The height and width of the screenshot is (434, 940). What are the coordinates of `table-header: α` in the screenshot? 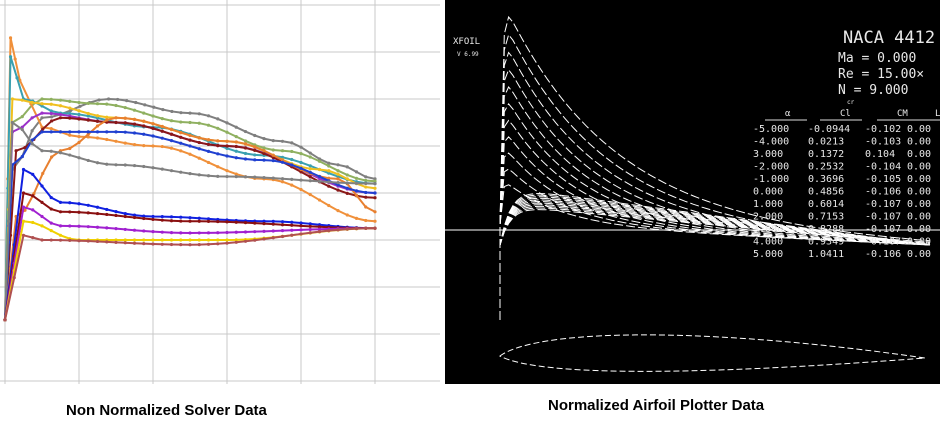 It's located at (788, 114).